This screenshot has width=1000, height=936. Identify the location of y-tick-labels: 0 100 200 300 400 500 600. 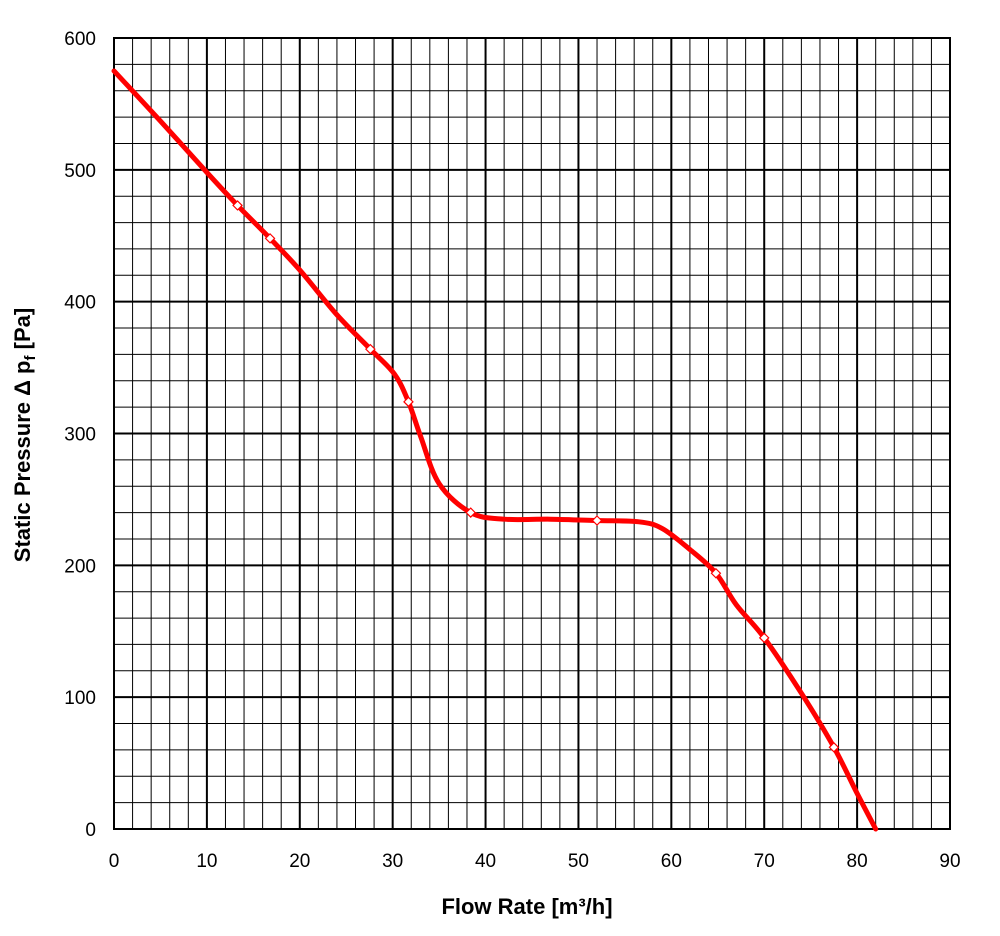
(80, 435).